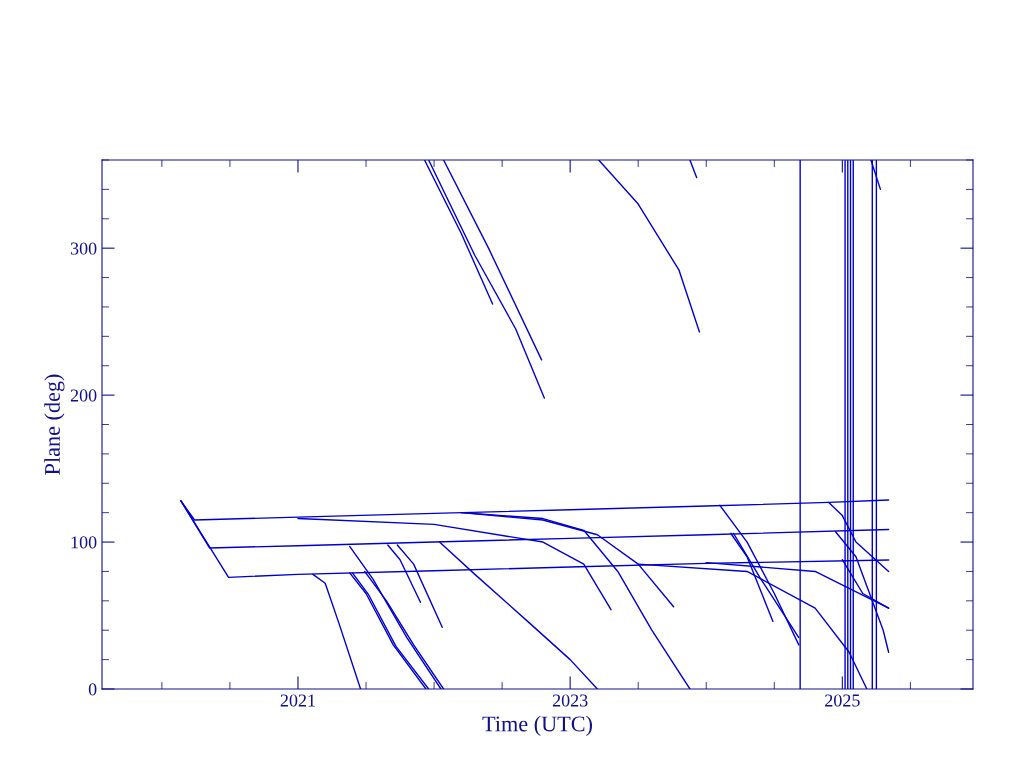 The height and width of the screenshot is (768, 1024). Describe the element at coordinates (537, 725) in the screenshot. I see `x-axis-title: Time (UTC)` at that location.